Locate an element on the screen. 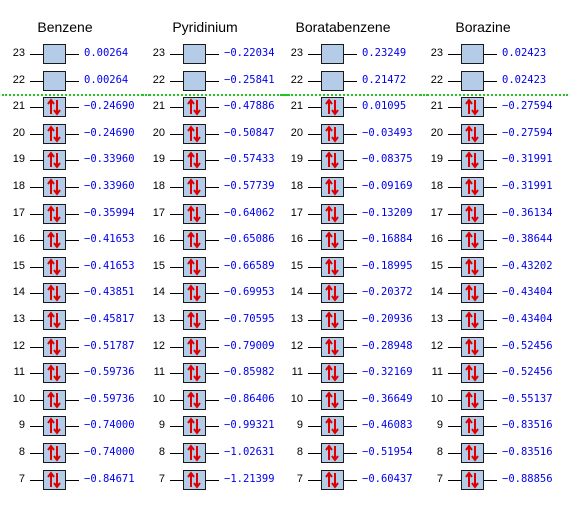  orbital-row: 21 −0.47886 is located at coordinates (212, 108).